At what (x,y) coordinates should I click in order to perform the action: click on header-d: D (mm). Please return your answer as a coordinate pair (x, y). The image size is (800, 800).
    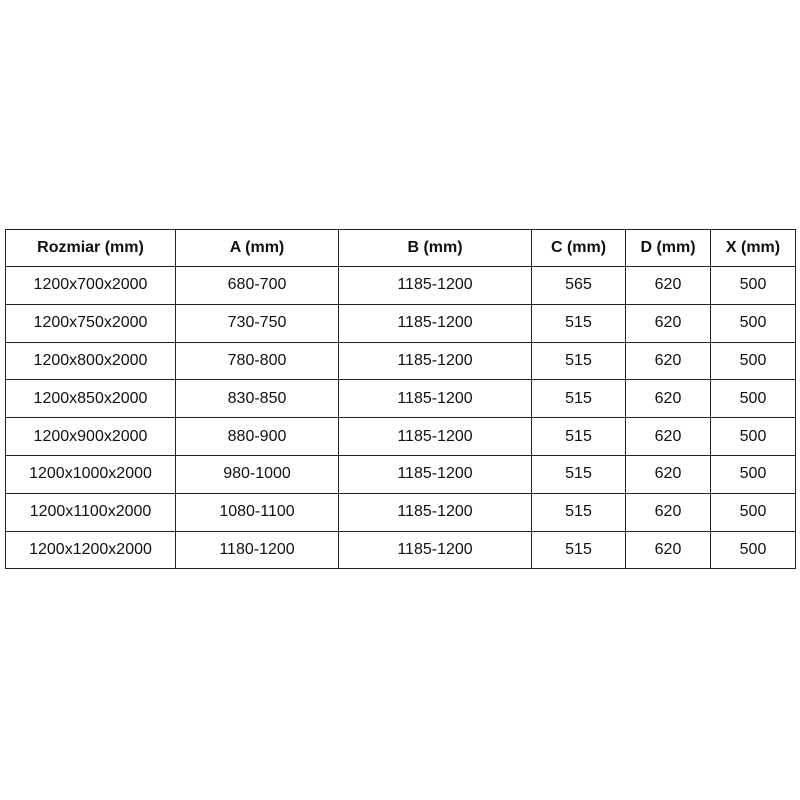
    Looking at the image, I should click on (668, 248).